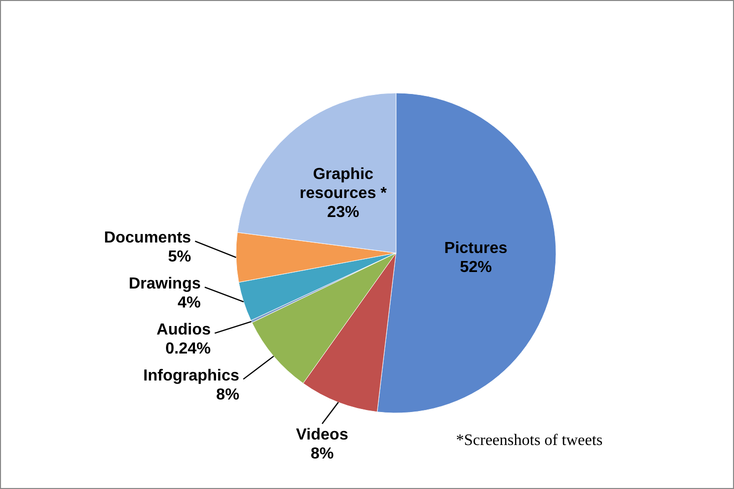 This screenshot has width=734, height=489. Describe the element at coordinates (183, 330) in the screenshot. I see `slice-label: Audios` at that location.